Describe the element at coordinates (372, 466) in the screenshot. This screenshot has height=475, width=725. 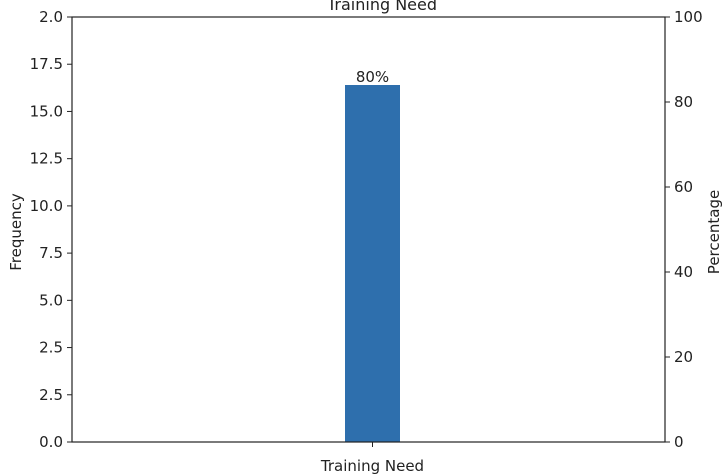
I see `x-tick-label: Training Need` at that location.